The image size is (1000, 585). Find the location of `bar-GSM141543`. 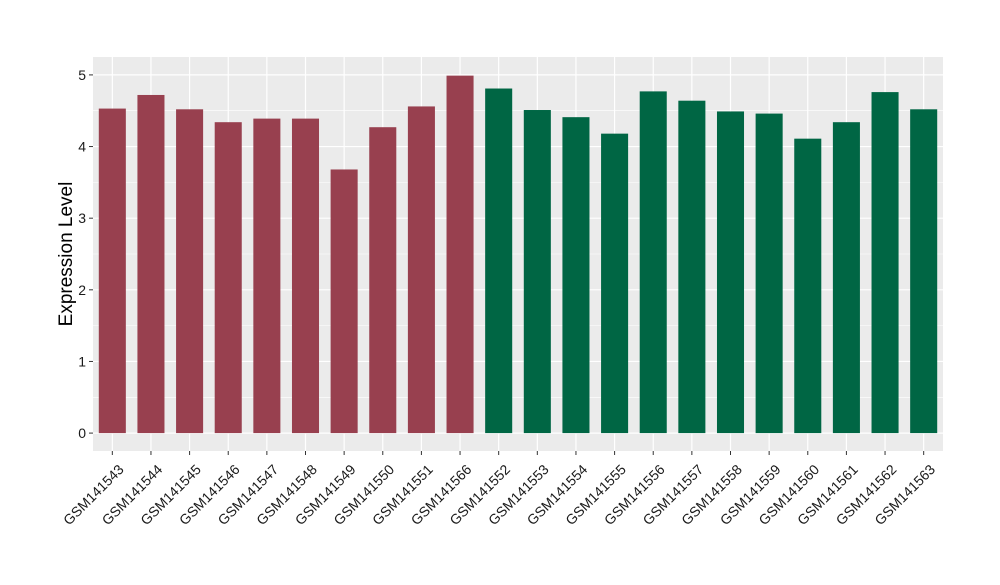

bar-GSM141543 is located at coordinates (112, 271).